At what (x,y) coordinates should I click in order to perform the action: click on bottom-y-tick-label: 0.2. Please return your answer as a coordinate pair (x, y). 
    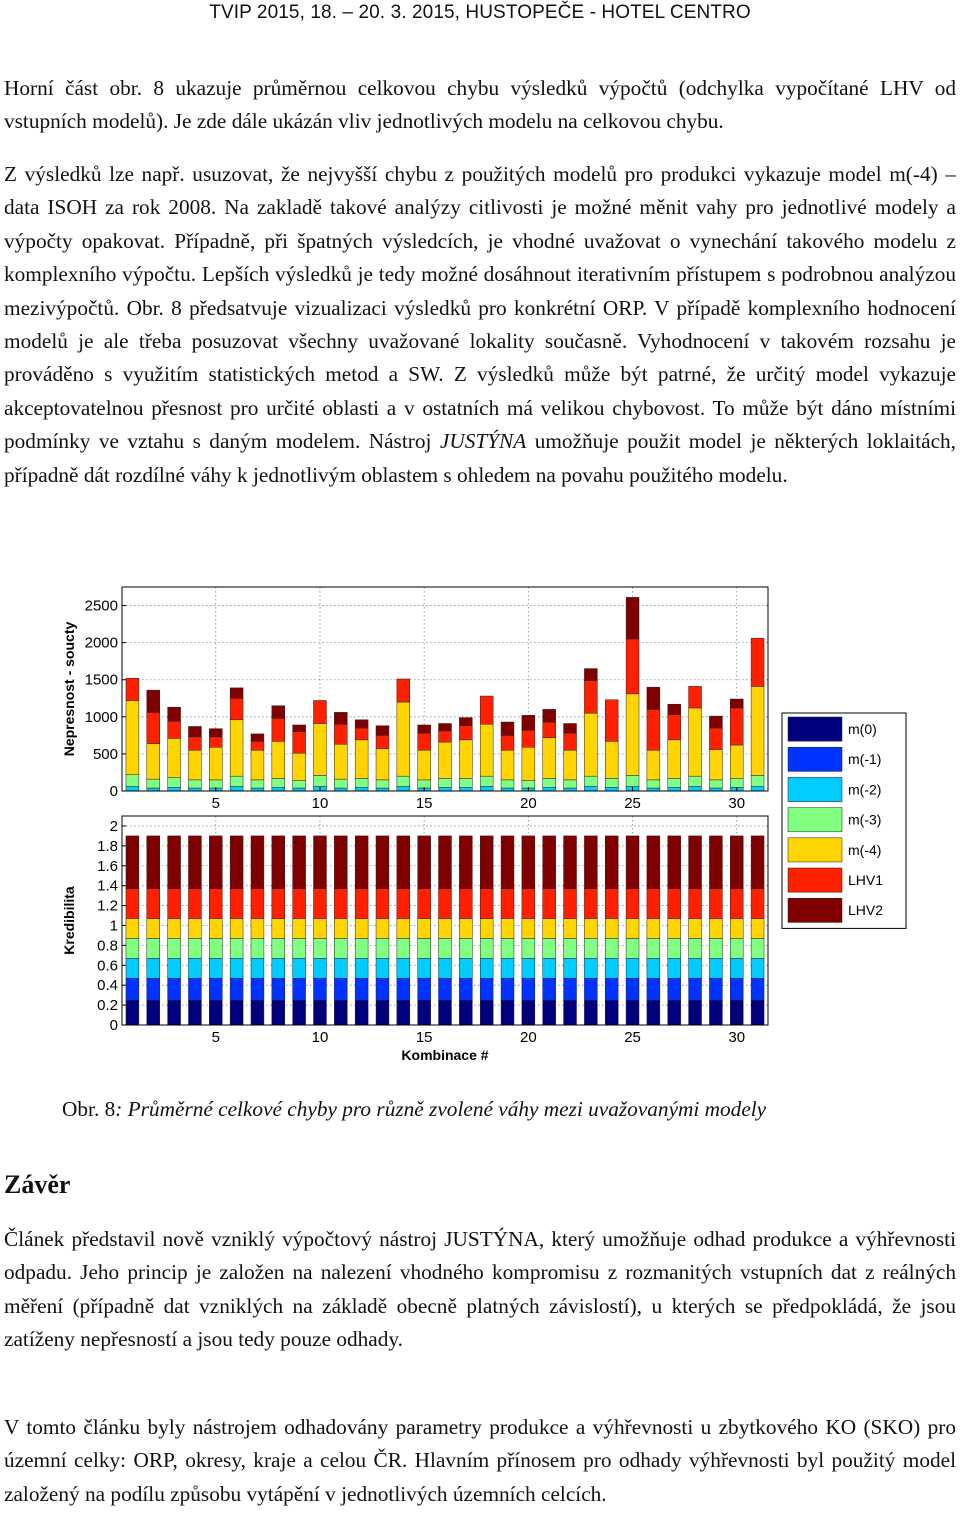
    Looking at the image, I should click on (107, 1005).